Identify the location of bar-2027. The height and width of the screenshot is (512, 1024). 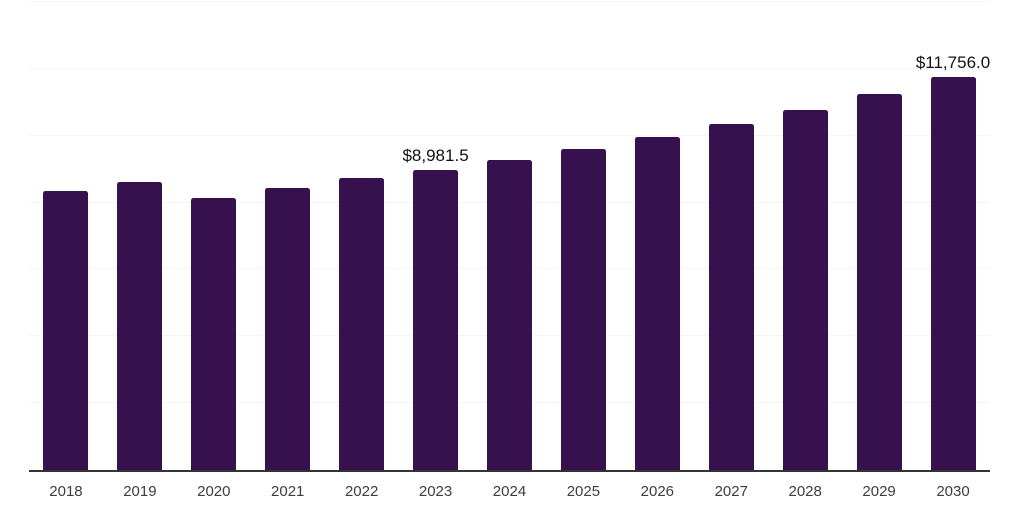
(731, 296).